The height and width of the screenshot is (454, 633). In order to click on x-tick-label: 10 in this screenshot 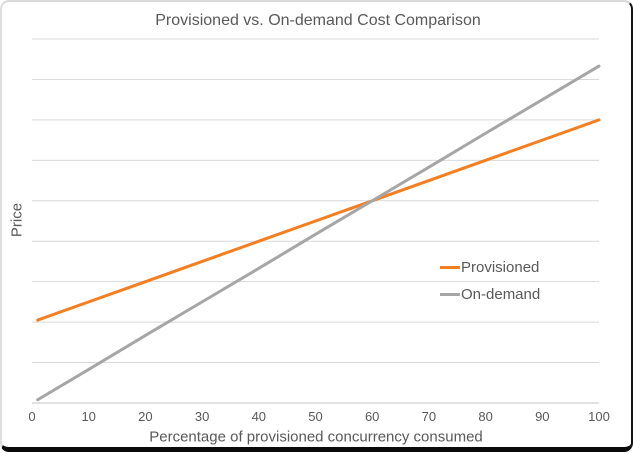, I will do `click(88, 416)`.